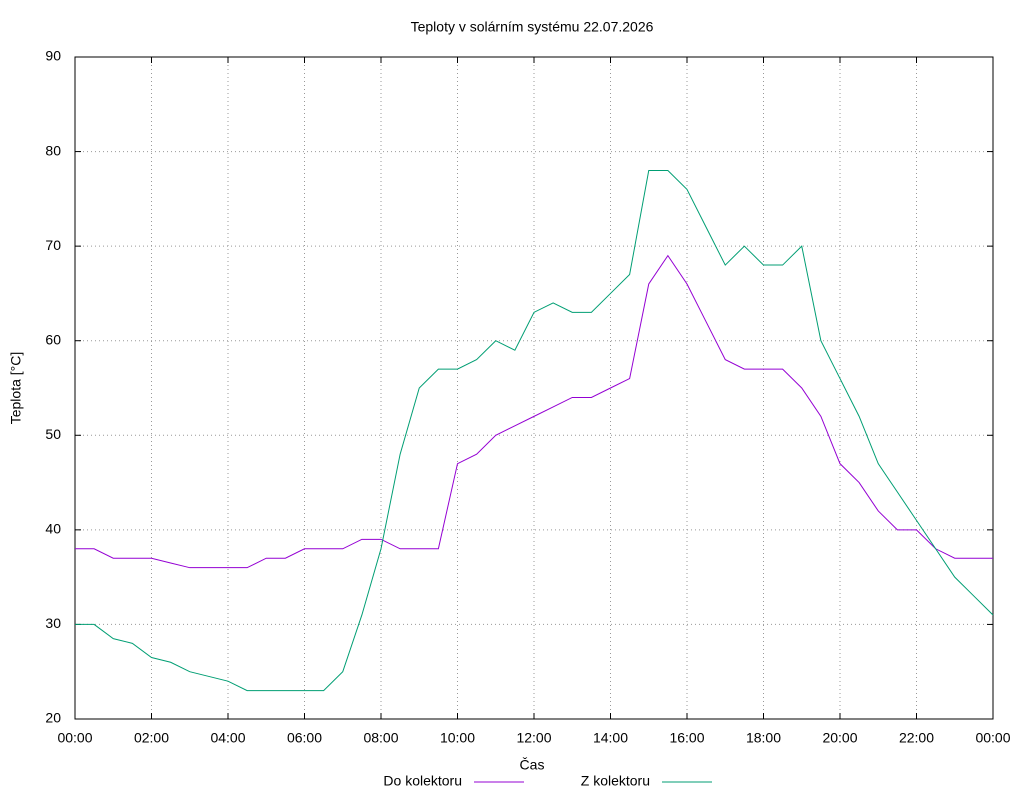 This screenshot has height=805, width=1024. What do you see at coordinates (53, 529) in the screenshot?
I see `y-tick-label: 40` at bounding box center [53, 529].